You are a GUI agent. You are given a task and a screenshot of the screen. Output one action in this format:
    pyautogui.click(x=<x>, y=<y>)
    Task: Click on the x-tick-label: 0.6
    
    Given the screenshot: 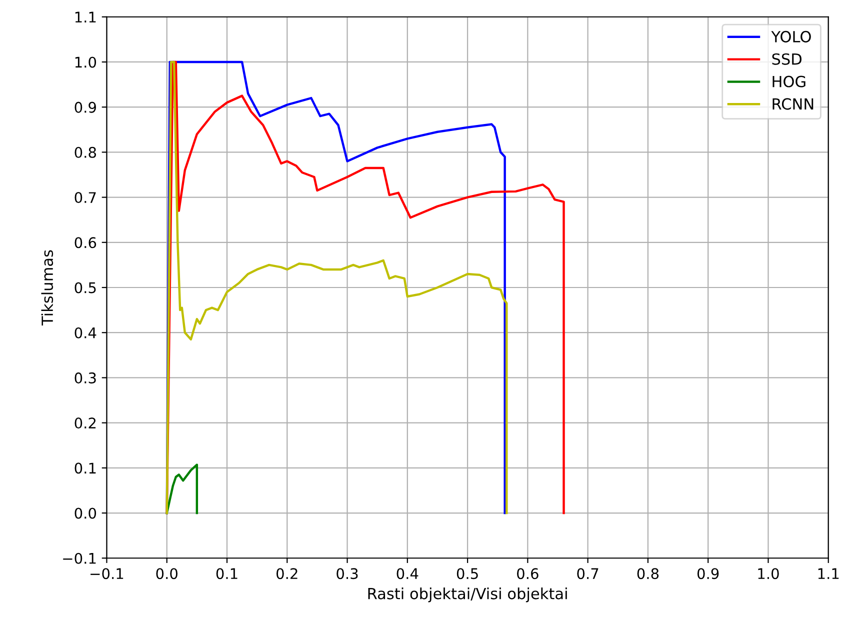 What is the action you would take?
    pyautogui.click(x=527, y=574)
    